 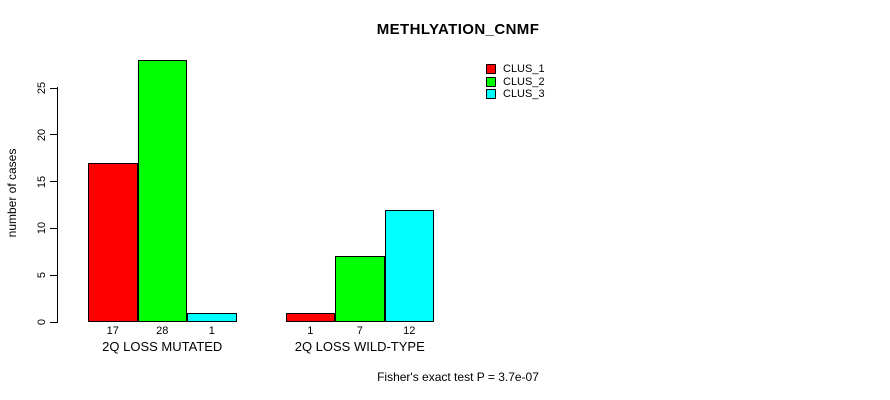 I want to click on bar-clus_1-group2, so click(x=310, y=317).